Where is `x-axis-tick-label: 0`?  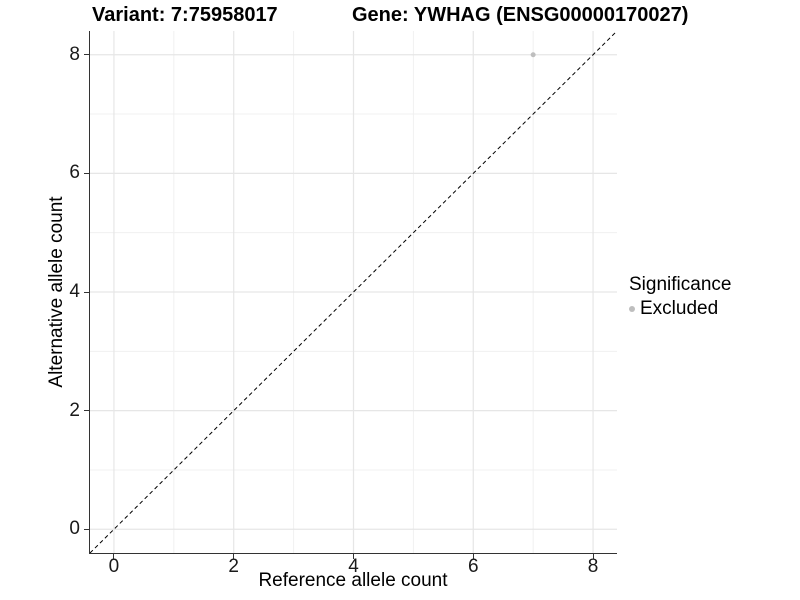
x-axis-tick-label: 0 is located at coordinates (114, 566).